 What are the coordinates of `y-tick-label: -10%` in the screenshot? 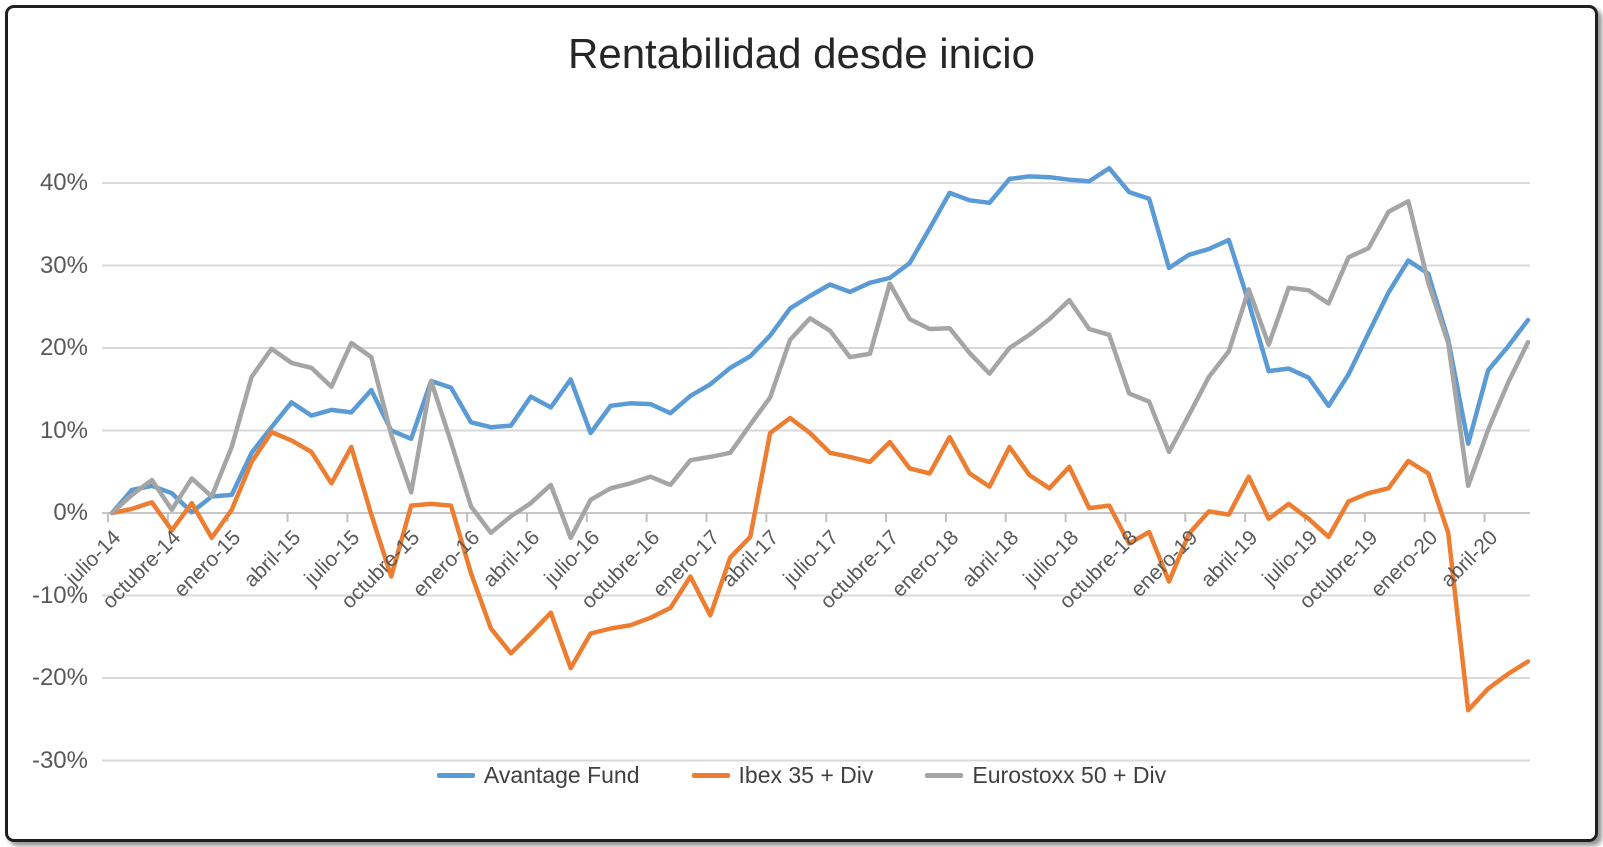 It's located at (59, 595).